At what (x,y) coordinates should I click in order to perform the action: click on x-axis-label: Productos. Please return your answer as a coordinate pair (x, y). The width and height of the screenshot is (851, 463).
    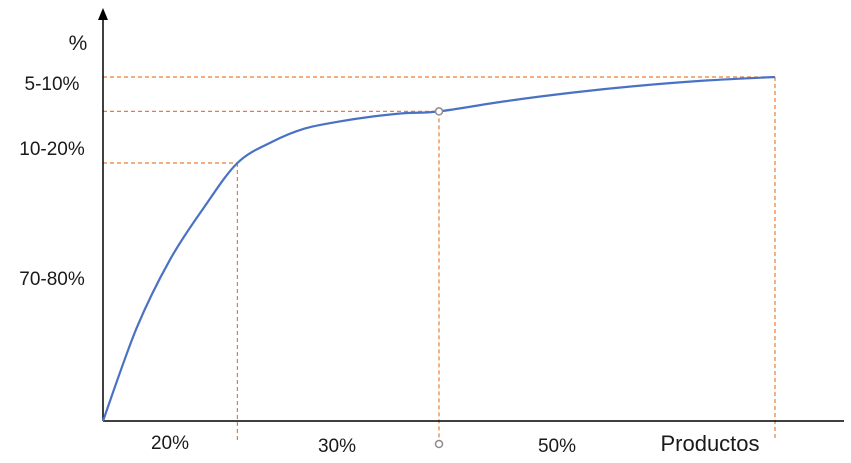
    Looking at the image, I should click on (709, 443).